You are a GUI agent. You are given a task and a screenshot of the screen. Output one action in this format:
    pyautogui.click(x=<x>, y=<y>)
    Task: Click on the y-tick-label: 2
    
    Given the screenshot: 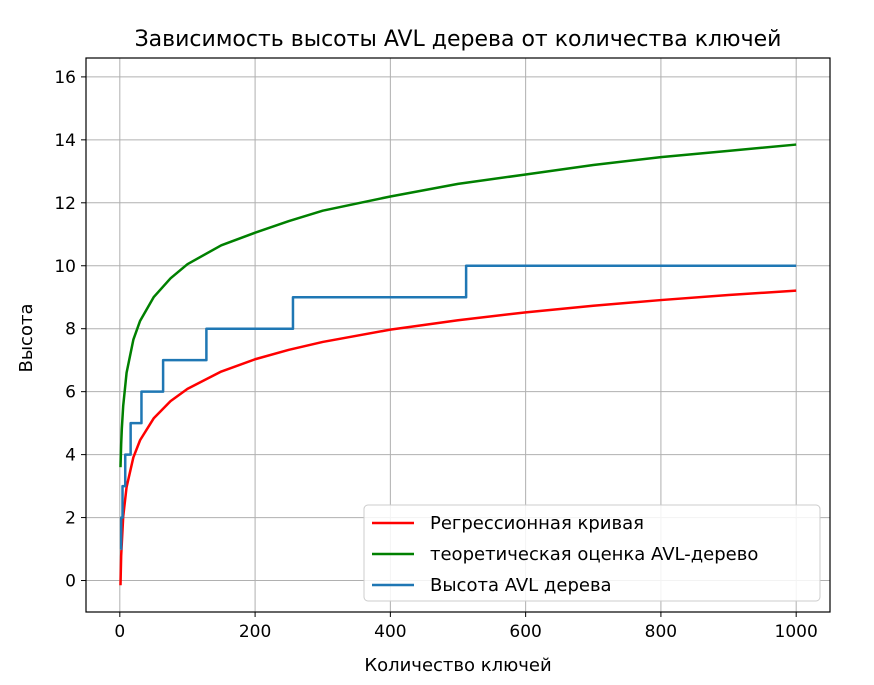 What is the action you would take?
    pyautogui.click(x=70, y=519)
    